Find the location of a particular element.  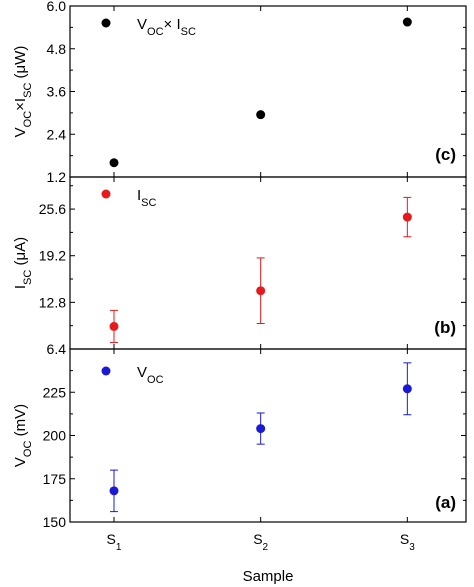

y-tick-label: 3.6 is located at coordinates (57, 92).